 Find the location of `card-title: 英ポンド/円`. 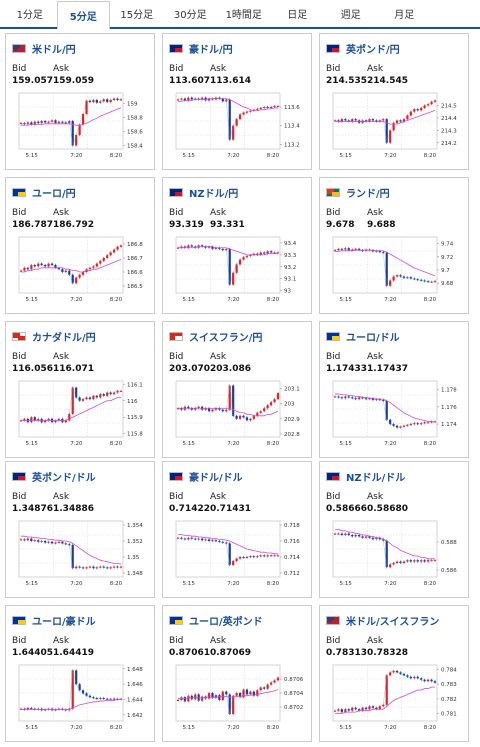

card-title: 英ポンド/円 is located at coordinates (363, 48).